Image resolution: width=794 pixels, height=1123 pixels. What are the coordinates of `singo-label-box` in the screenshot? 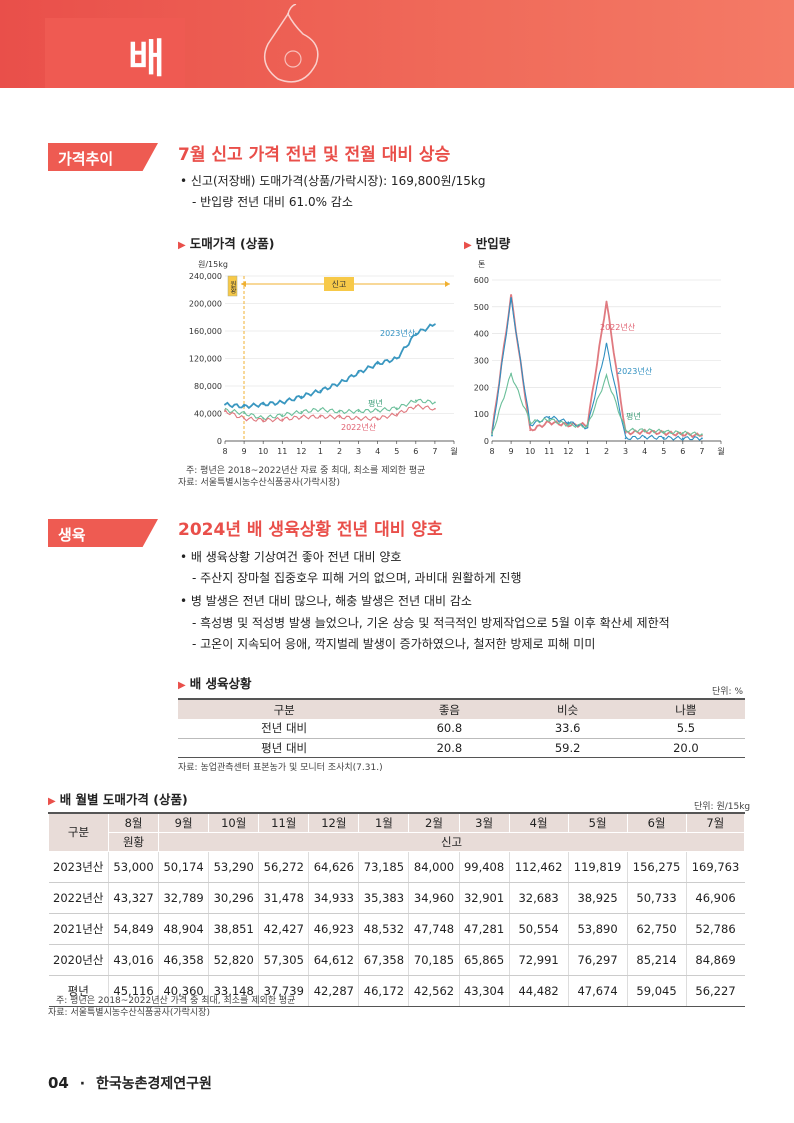 It's located at (339, 284).